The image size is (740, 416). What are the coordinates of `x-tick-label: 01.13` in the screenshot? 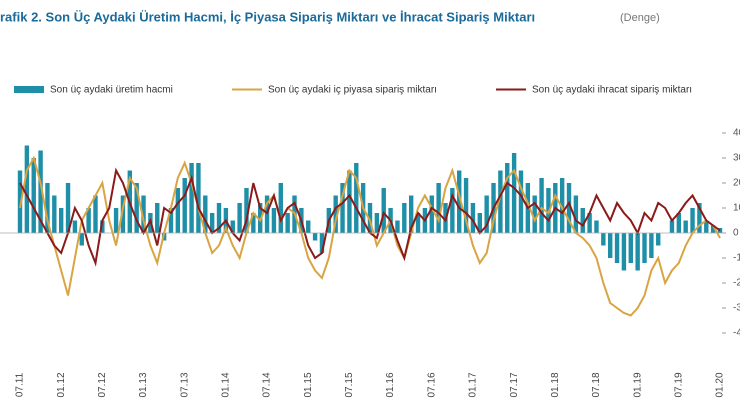 It's located at (143, 384).